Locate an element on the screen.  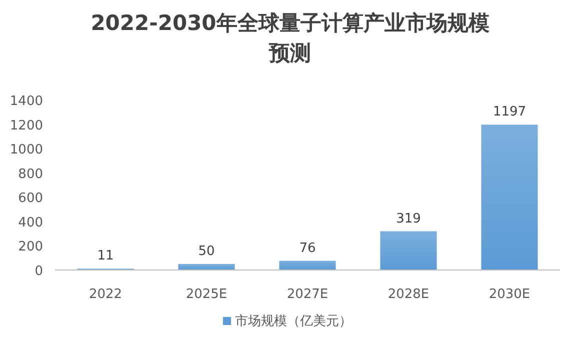
y-tick-label: 400 is located at coordinates (30, 222).